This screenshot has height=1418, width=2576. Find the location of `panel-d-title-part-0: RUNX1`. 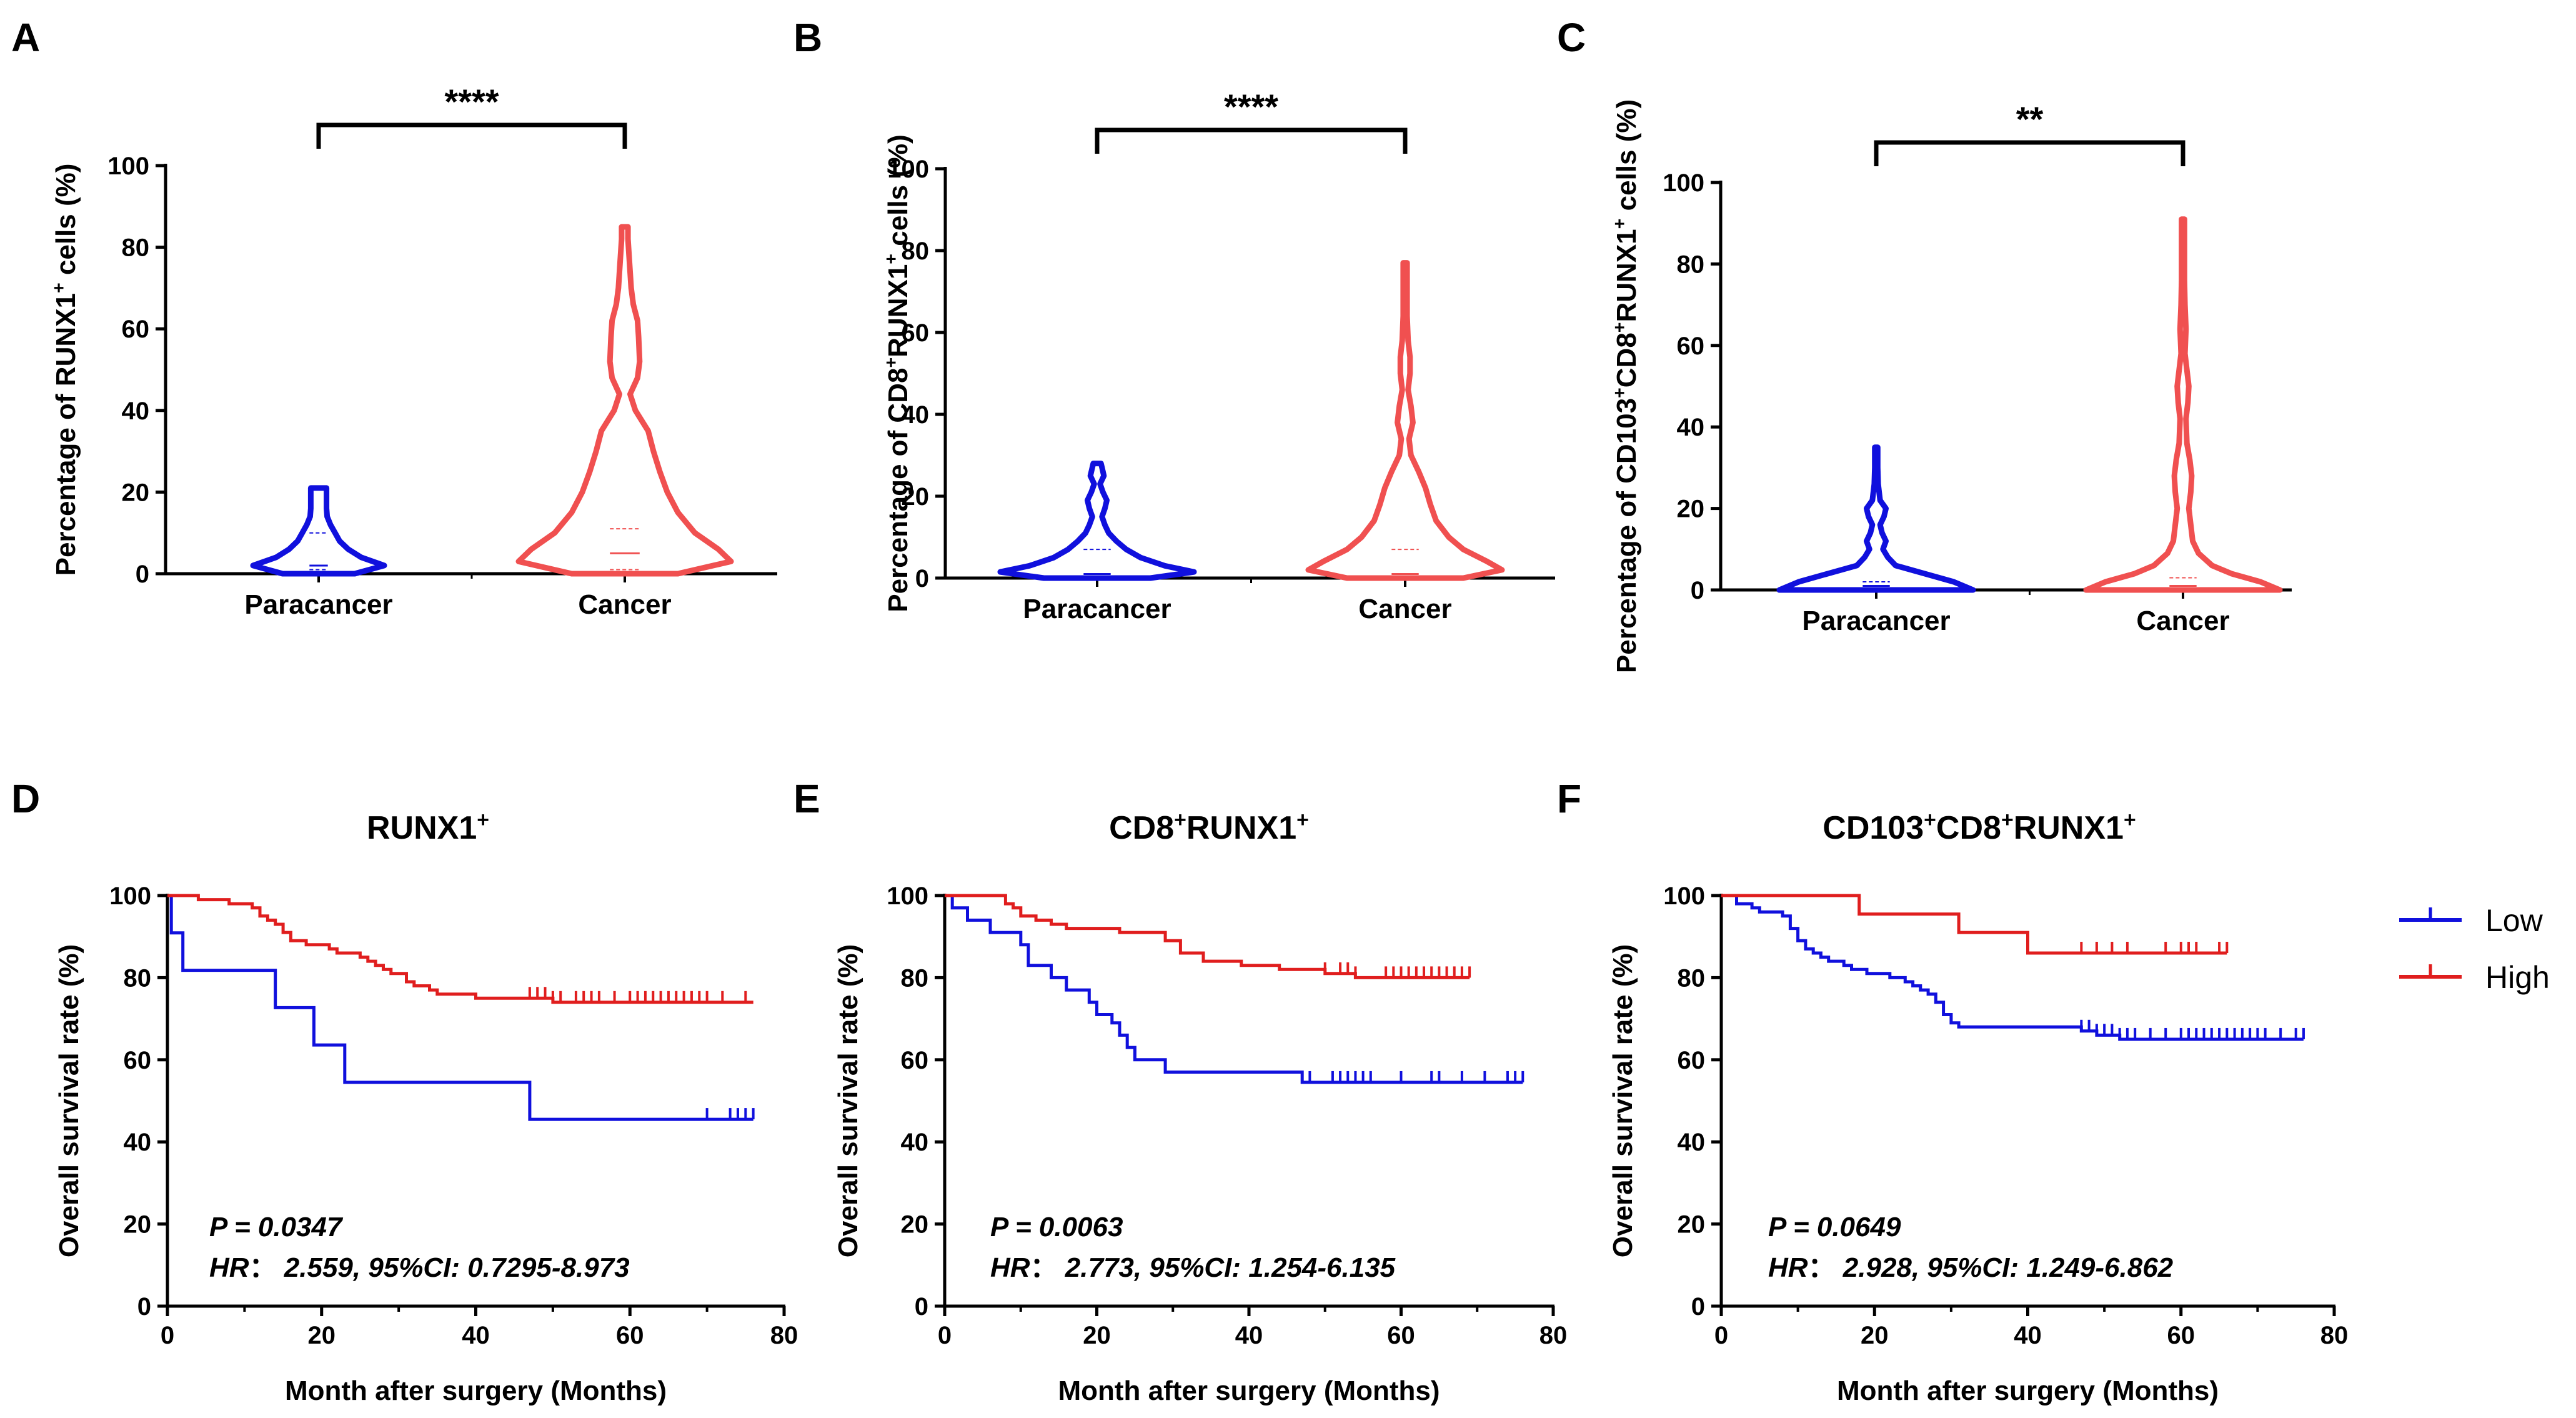

panel-d-title-part-0: RUNX1 is located at coordinates (422, 828).